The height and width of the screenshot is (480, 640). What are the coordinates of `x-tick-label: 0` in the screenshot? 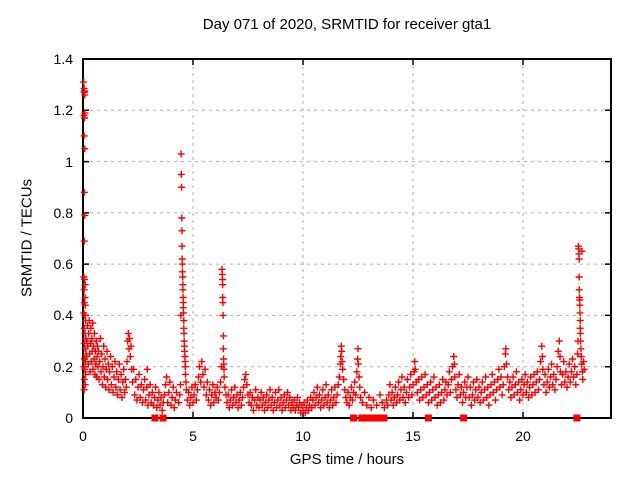 It's located at (83, 436).